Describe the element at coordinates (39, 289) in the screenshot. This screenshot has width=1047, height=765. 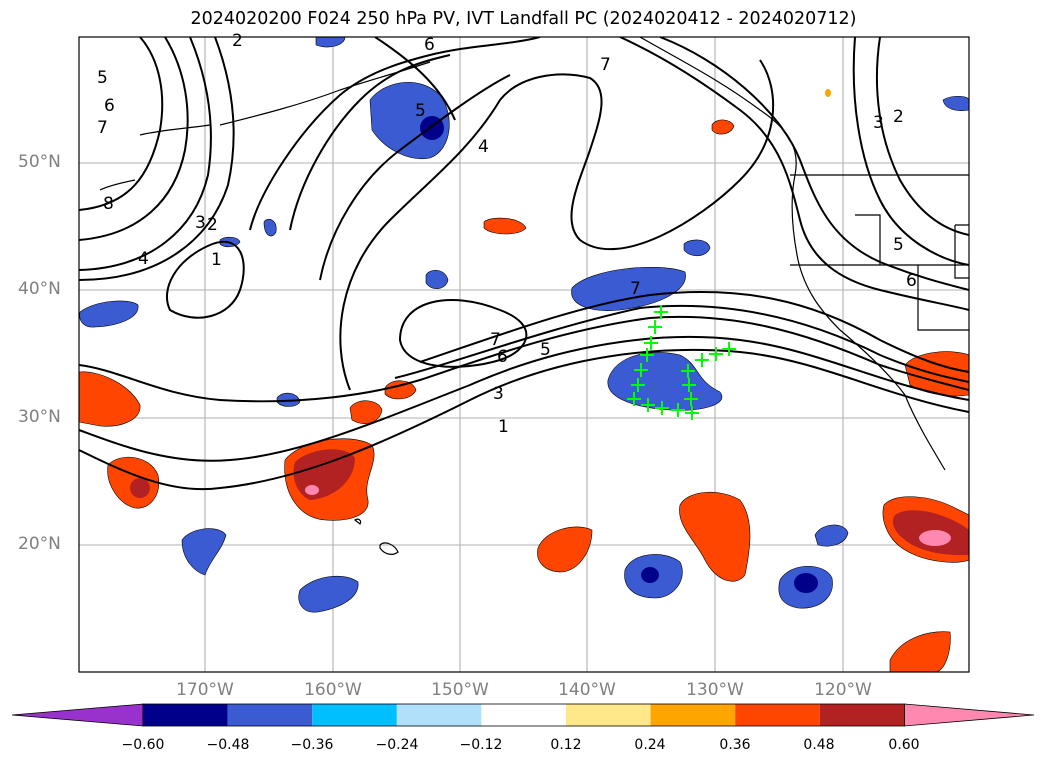
I see `lat-label: 40°N` at that location.